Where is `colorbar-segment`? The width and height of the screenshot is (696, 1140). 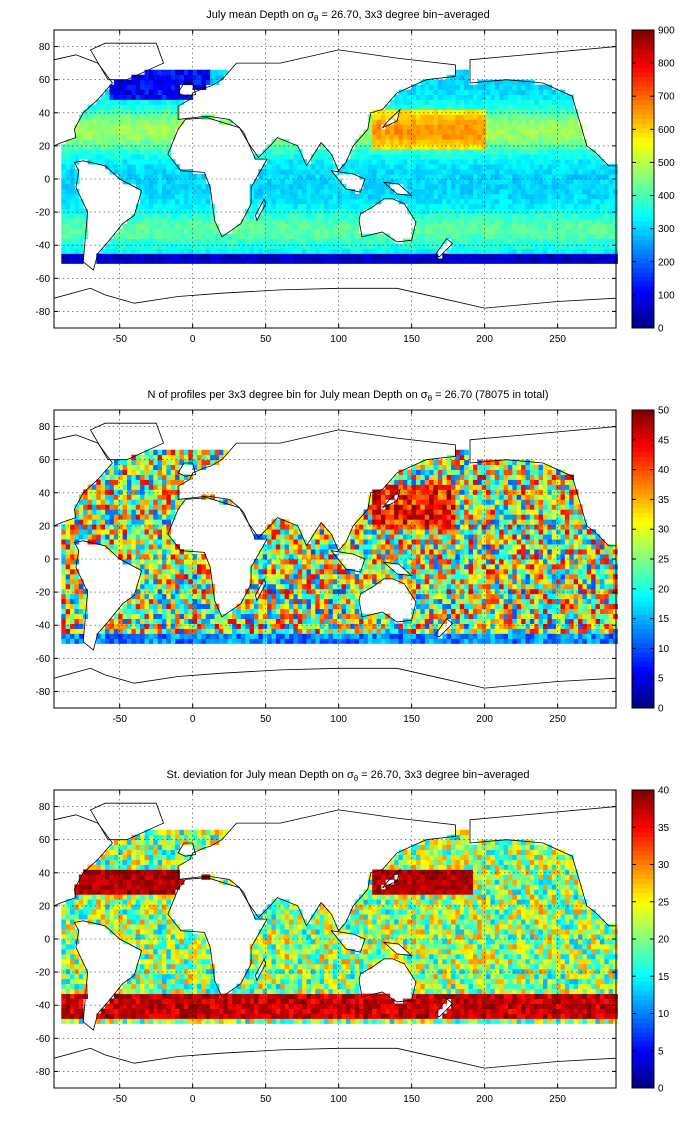
colorbar-segment is located at coordinates (643, 237).